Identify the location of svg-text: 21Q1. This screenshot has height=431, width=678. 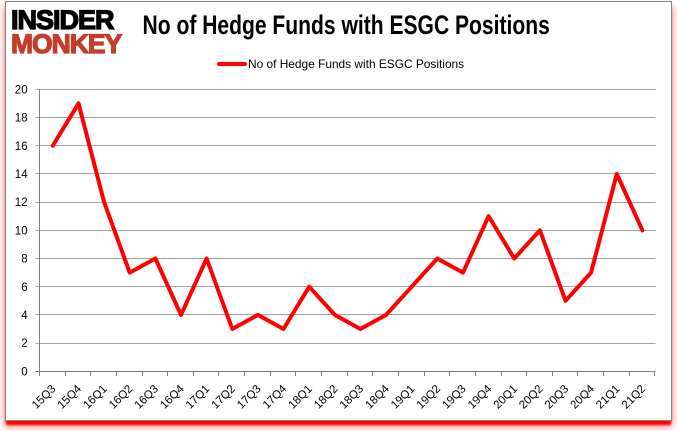
(608, 397).